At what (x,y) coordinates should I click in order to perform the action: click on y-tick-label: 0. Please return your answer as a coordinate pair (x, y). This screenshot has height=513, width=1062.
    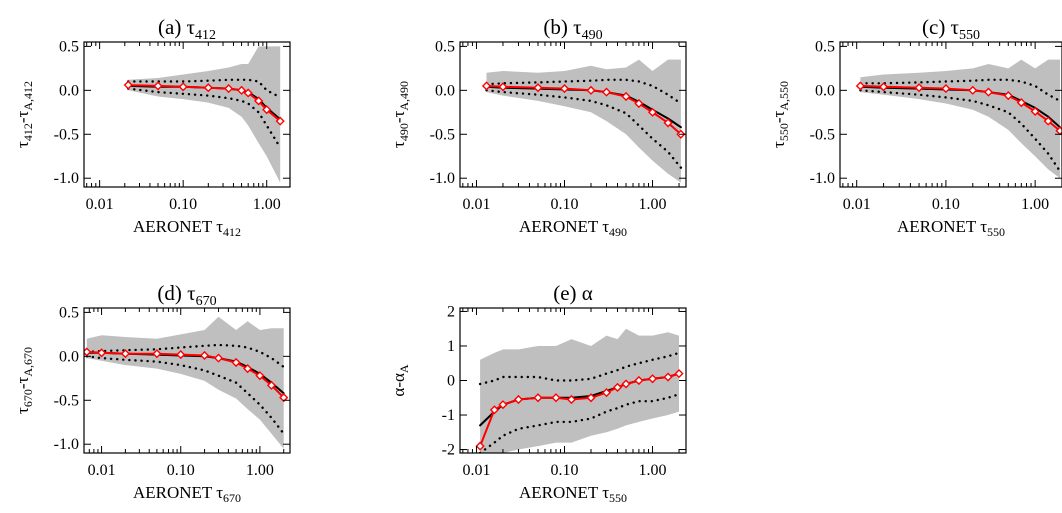
    Looking at the image, I should click on (451, 381).